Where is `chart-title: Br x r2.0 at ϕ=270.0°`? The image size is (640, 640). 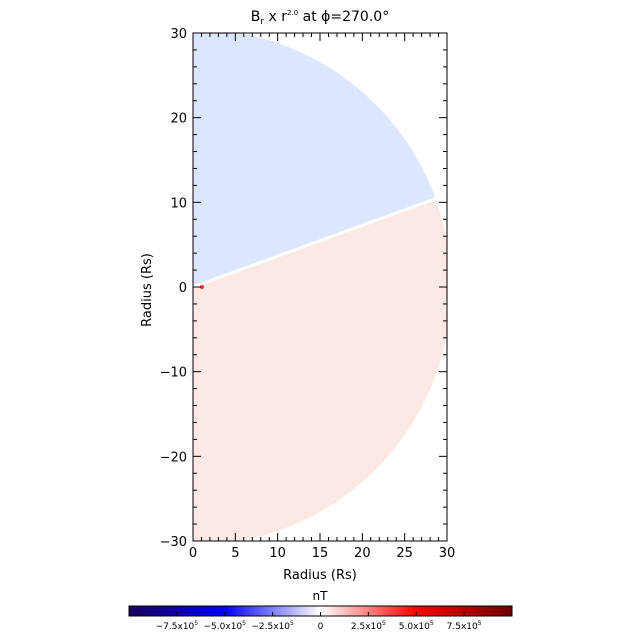
chart-title: Br x r2.0 at ϕ=270.0° is located at coordinates (320, 18).